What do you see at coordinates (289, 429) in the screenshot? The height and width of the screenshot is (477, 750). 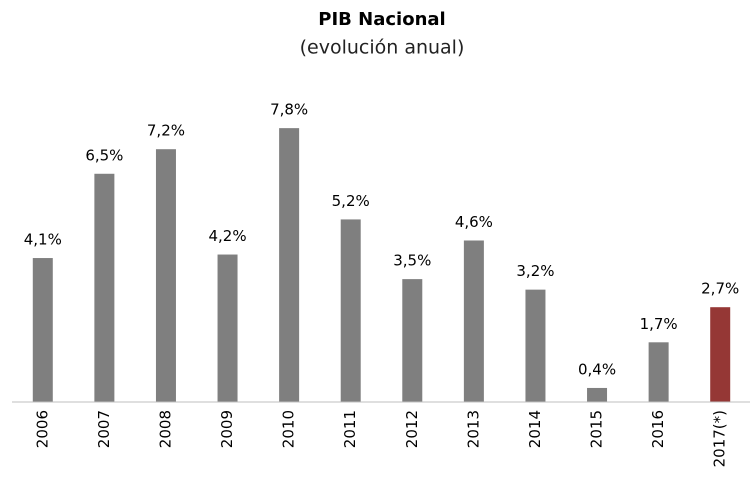 I see `x-tick-label: 2010` at bounding box center [289, 429].